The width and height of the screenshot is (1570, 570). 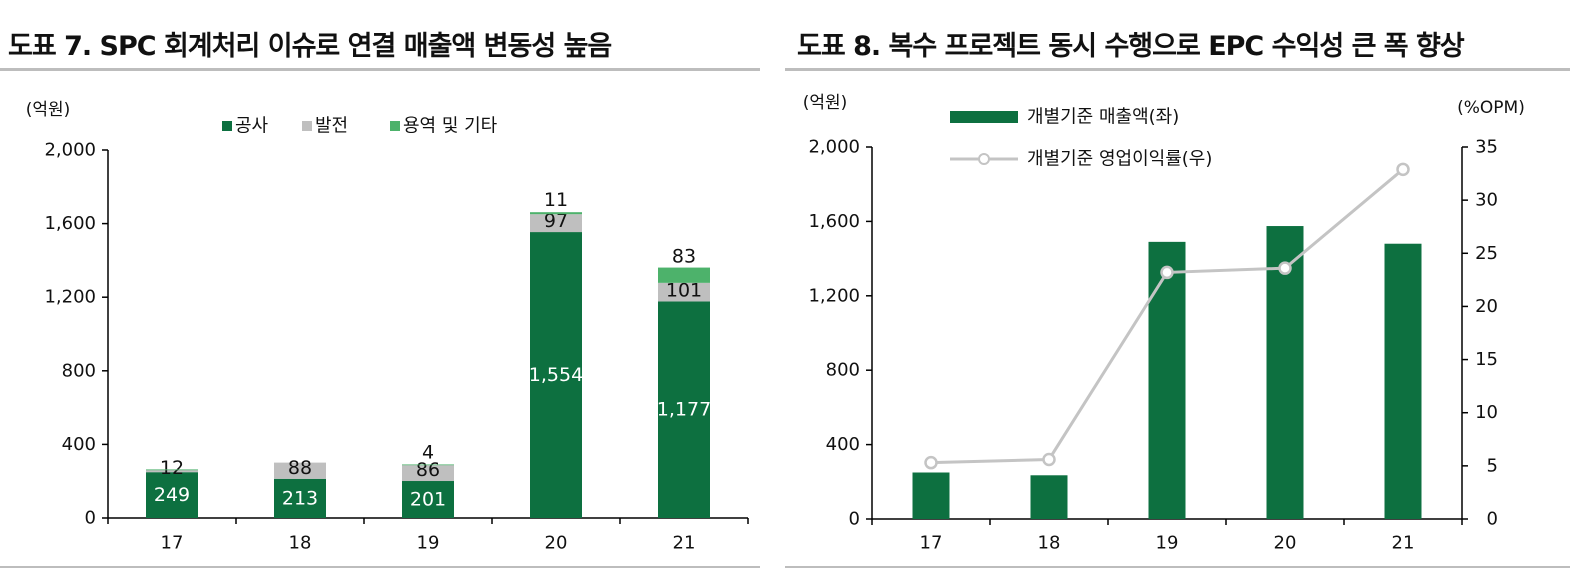 I want to click on right-y-tick-label-0: 0, so click(x=854, y=519).